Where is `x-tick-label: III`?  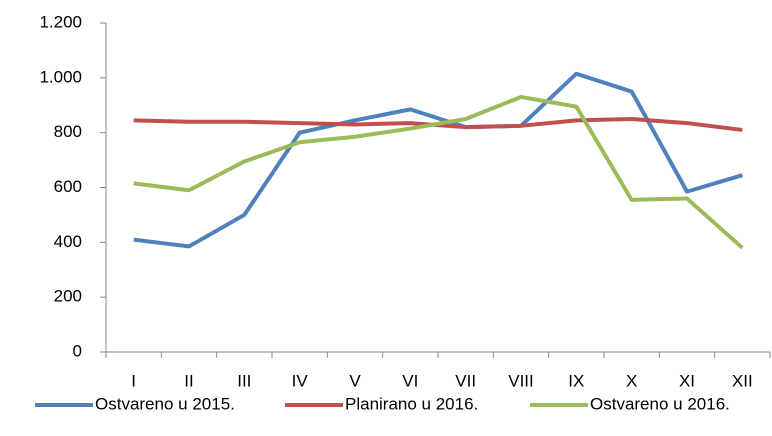 x-tick-label: III is located at coordinates (244, 380).